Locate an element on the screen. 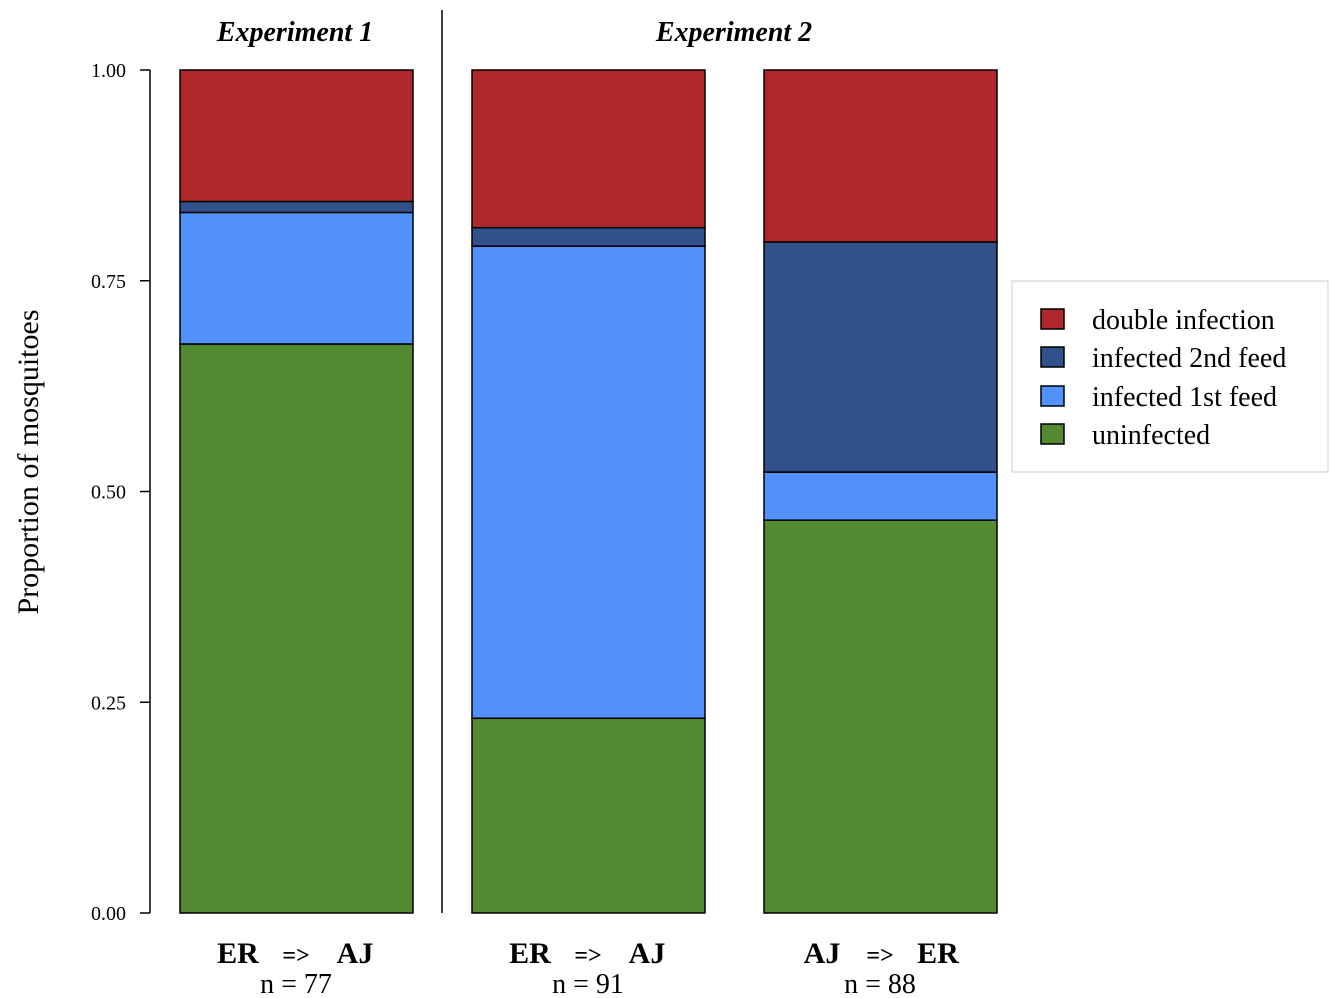 Image resolution: width=1330 pixels, height=998 pixels. y-tick-label: 0.00 is located at coordinates (108, 914).